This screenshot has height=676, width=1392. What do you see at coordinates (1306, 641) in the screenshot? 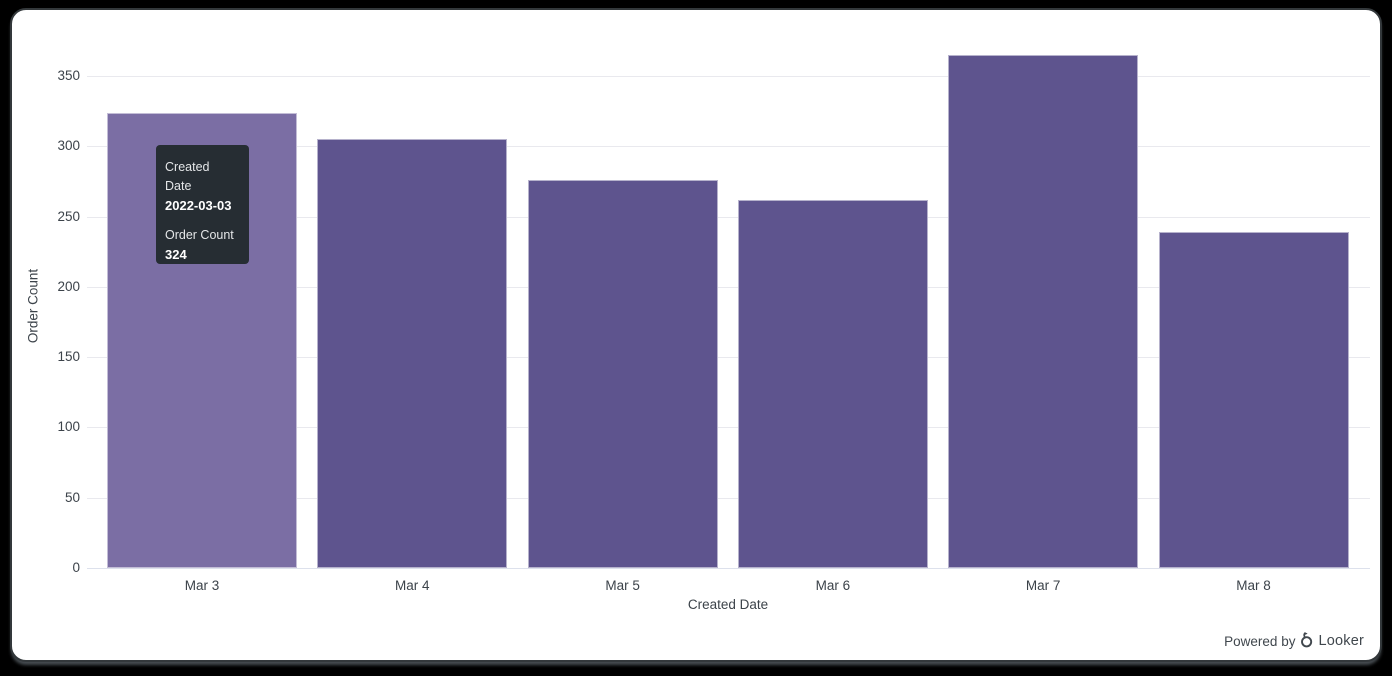
I see `looker-logo-icon` at bounding box center [1306, 641].